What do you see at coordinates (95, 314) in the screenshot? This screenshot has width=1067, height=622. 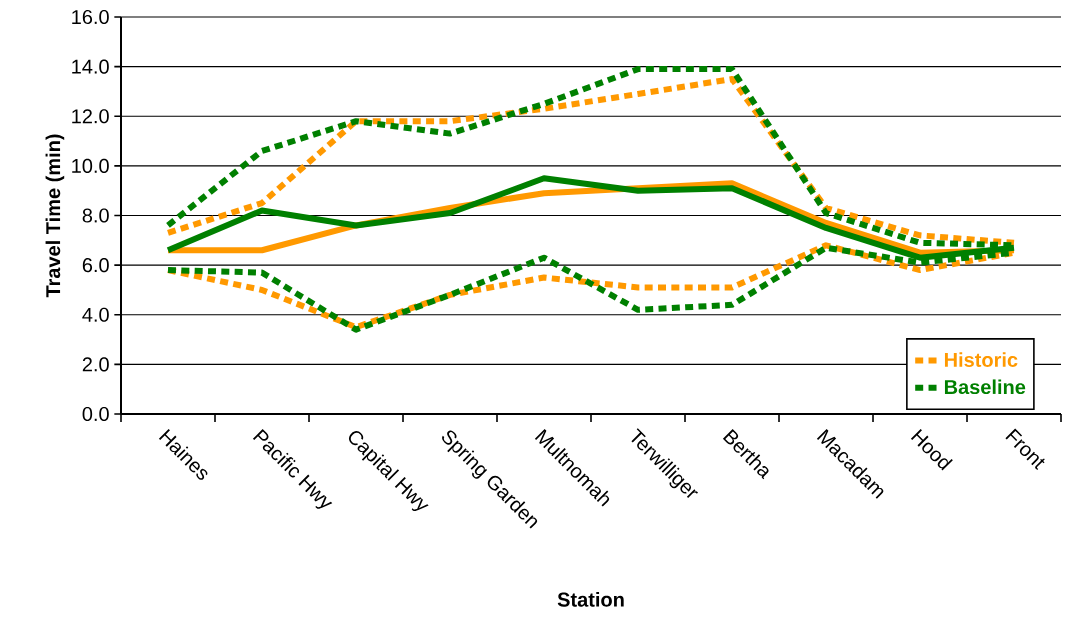 I see `y-tick-label: 4.0` at bounding box center [95, 314].